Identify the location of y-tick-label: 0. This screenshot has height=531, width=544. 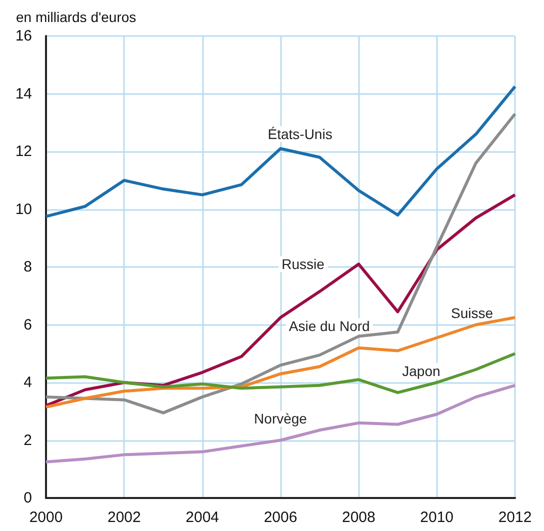
(28, 498).